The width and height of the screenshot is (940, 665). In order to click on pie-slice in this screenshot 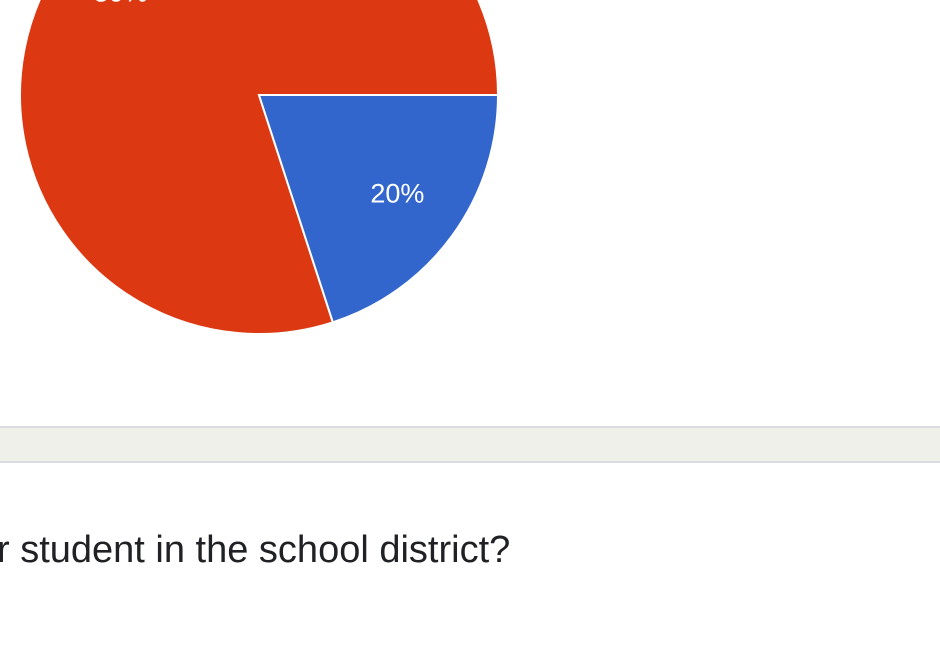, I will do `click(378, 209)`.